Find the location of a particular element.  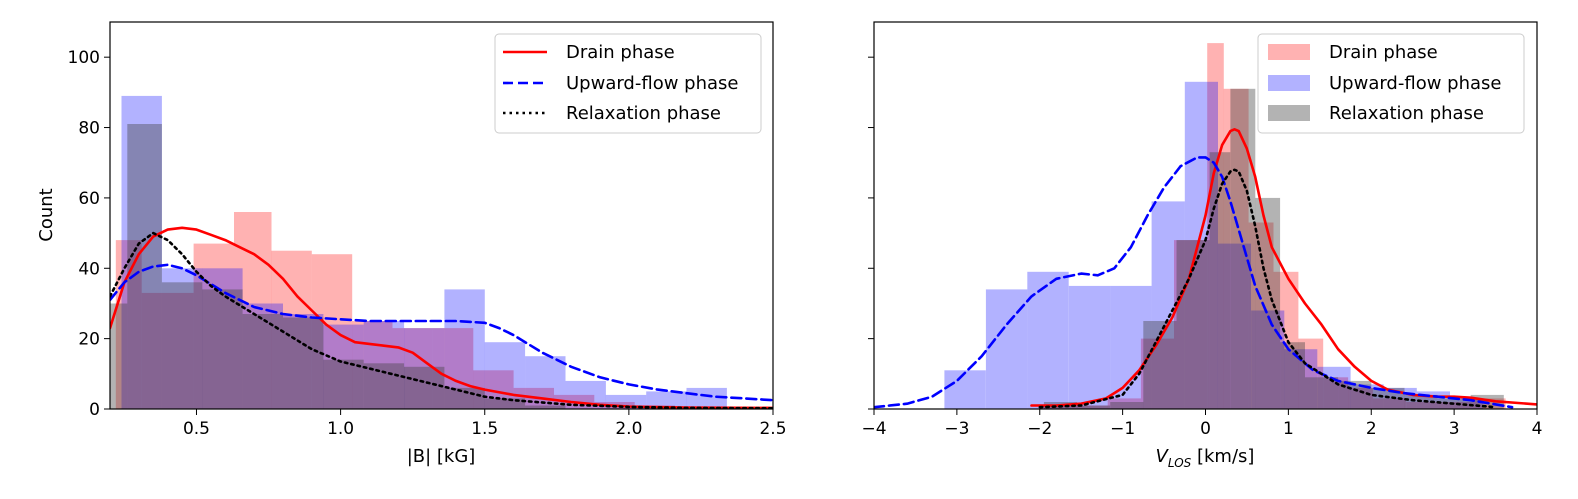

right-x-label-main: V is located at coordinates (1163, 456).